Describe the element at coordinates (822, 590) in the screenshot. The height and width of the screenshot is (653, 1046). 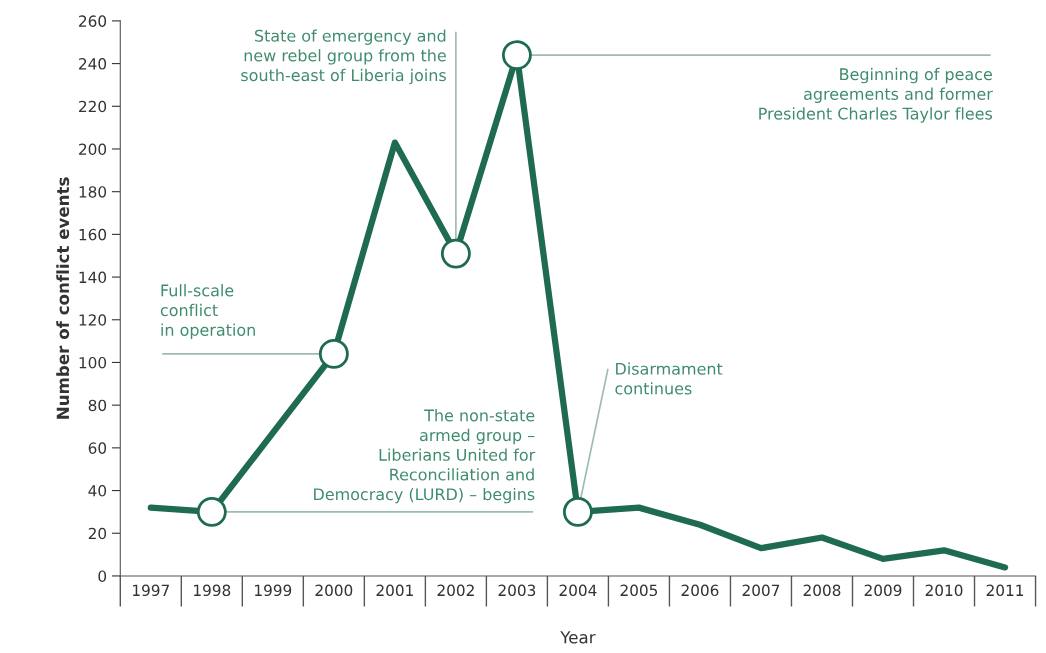
I see `x-tick-label: 2008` at that location.